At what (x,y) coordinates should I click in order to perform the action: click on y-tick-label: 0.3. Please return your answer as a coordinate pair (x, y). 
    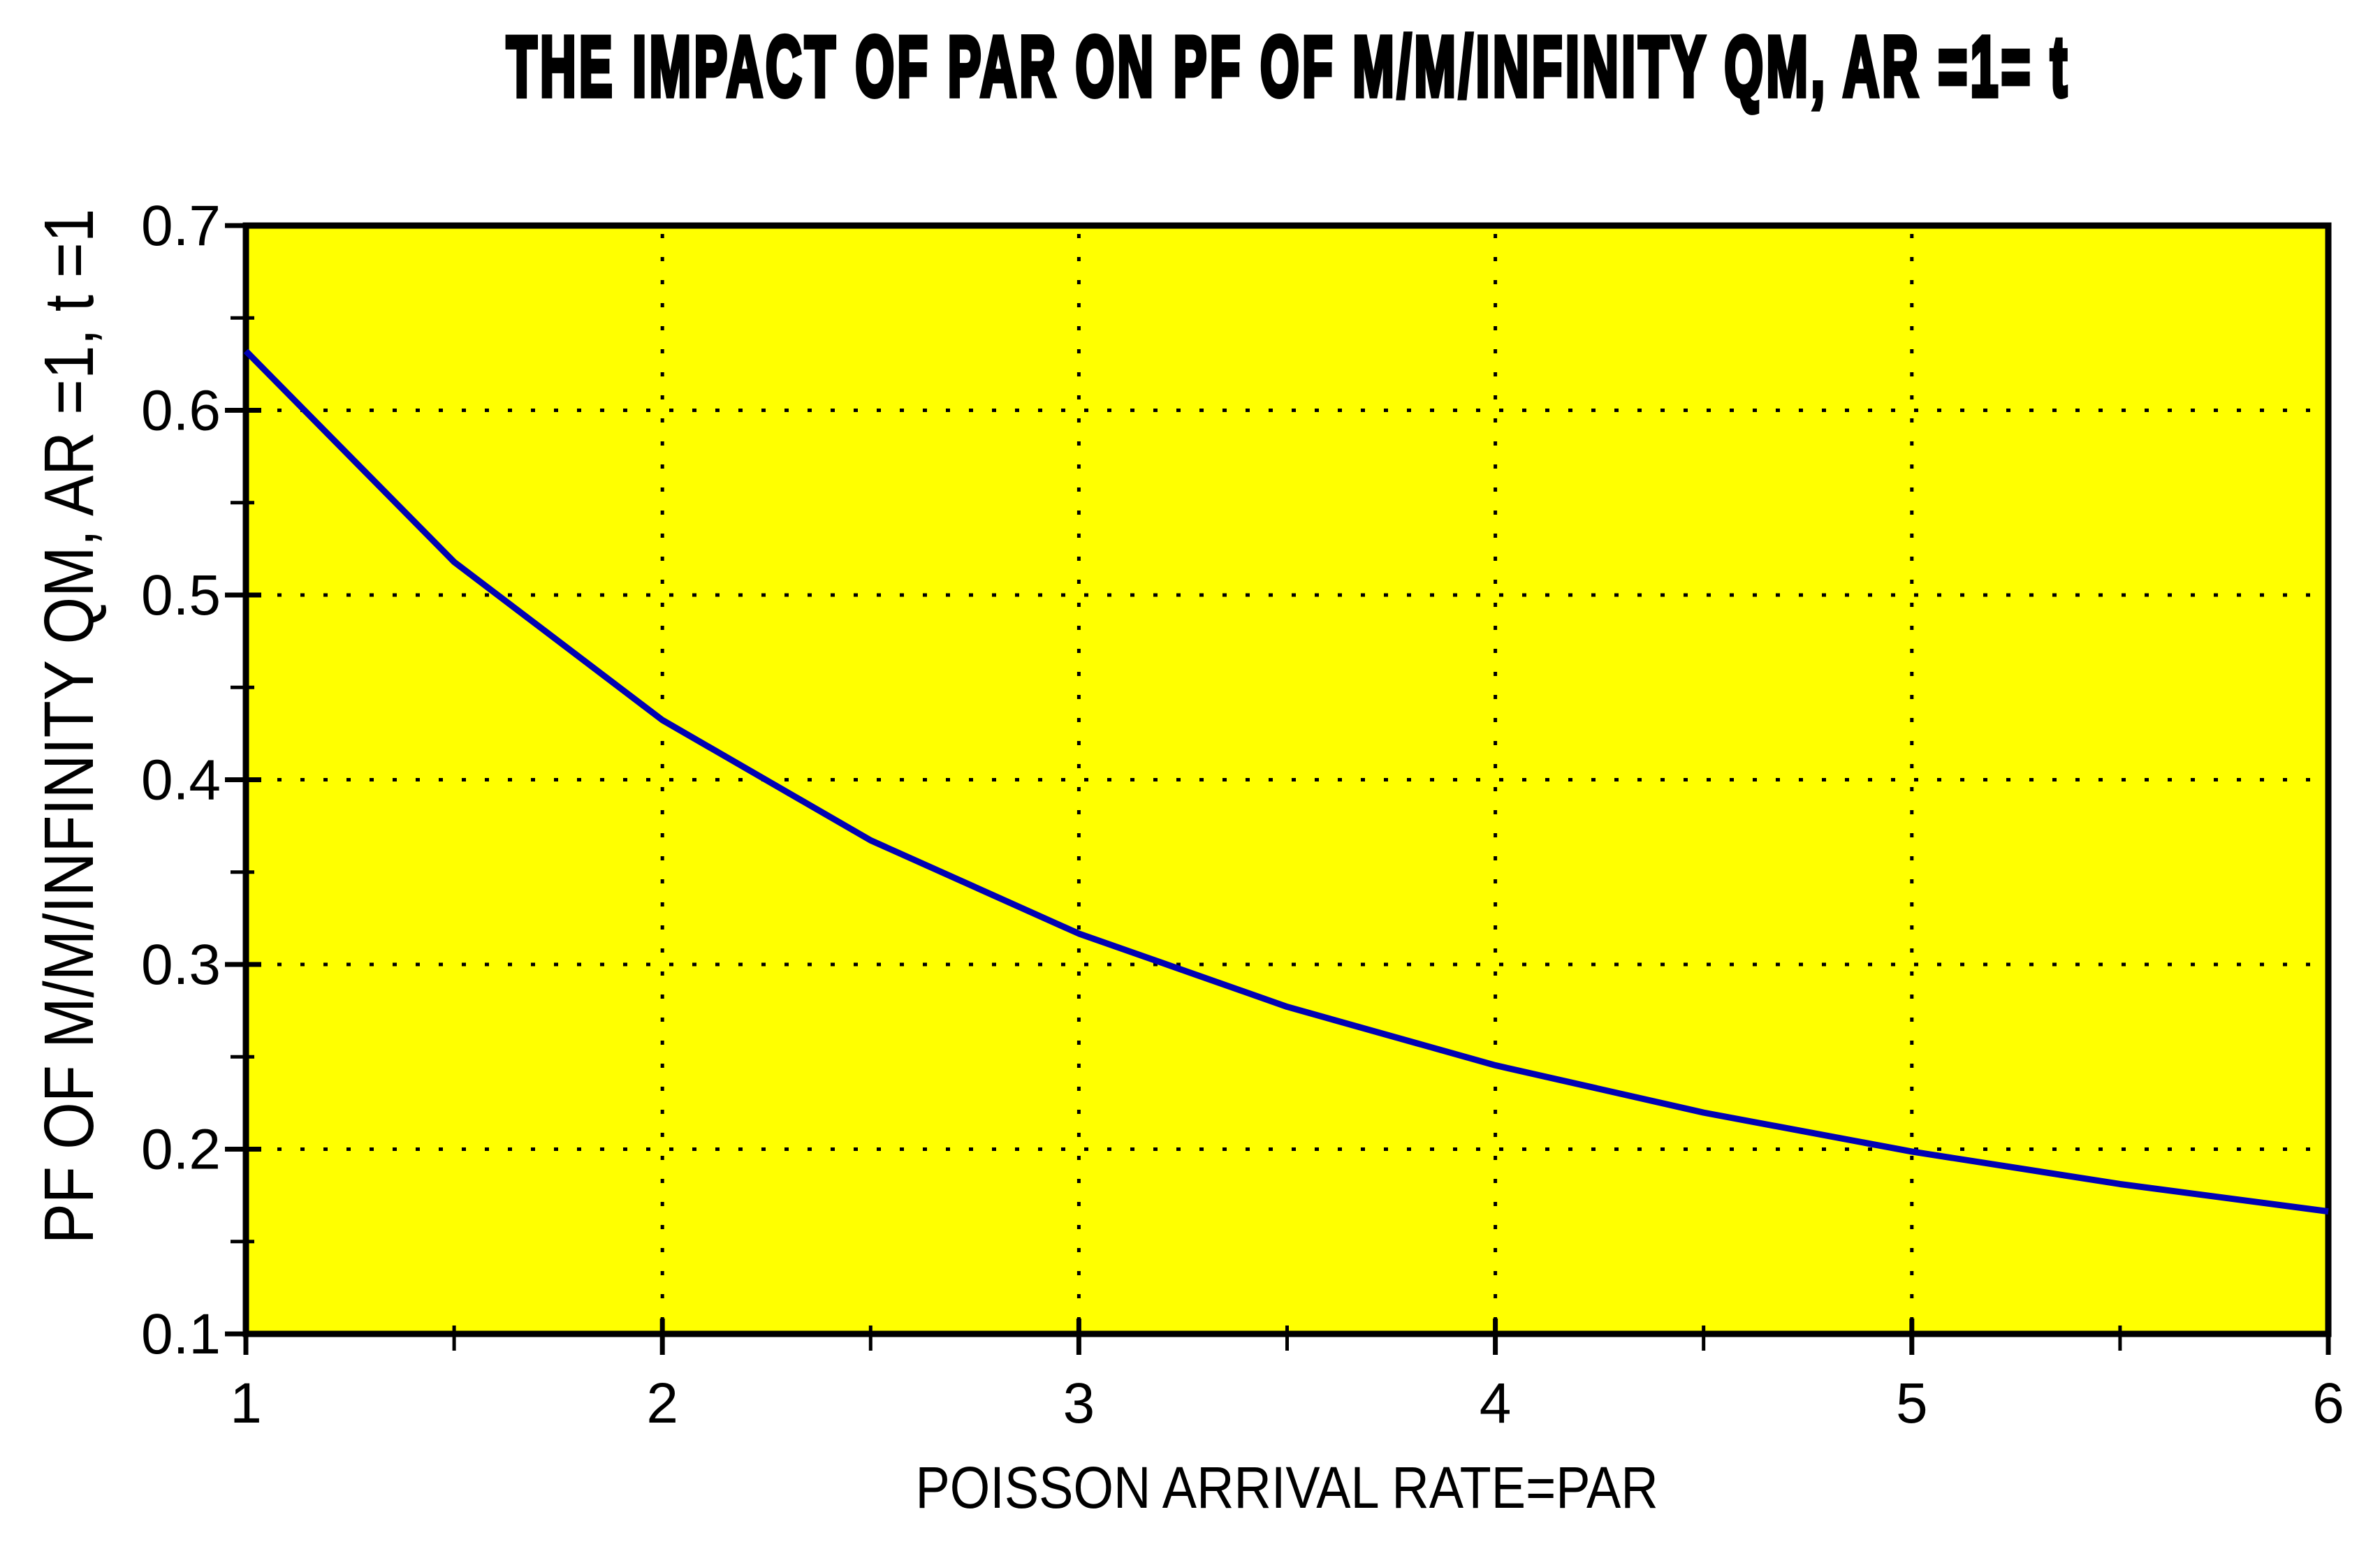
    Looking at the image, I should click on (181, 965).